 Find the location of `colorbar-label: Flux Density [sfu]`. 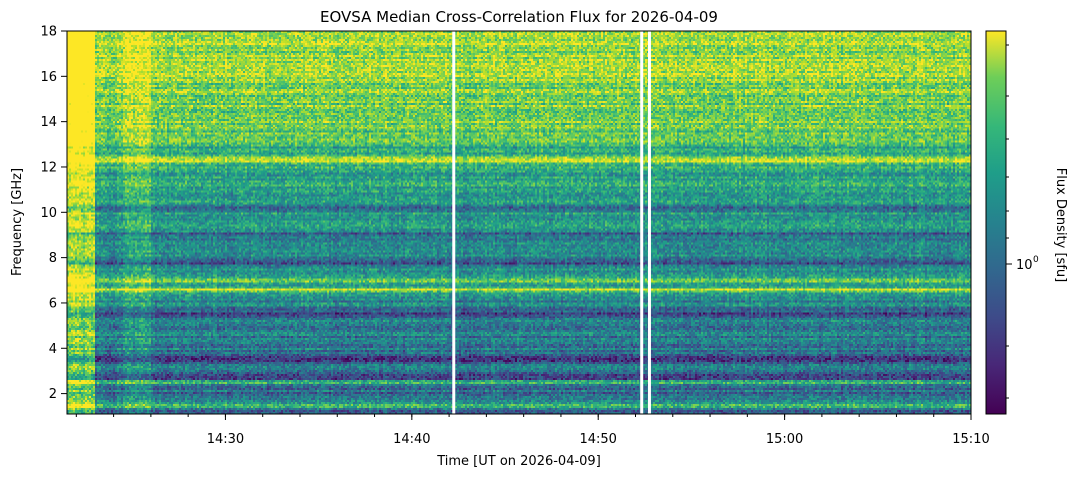

colorbar-label: Flux Density [sfu] is located at coordinates (1060, 225).